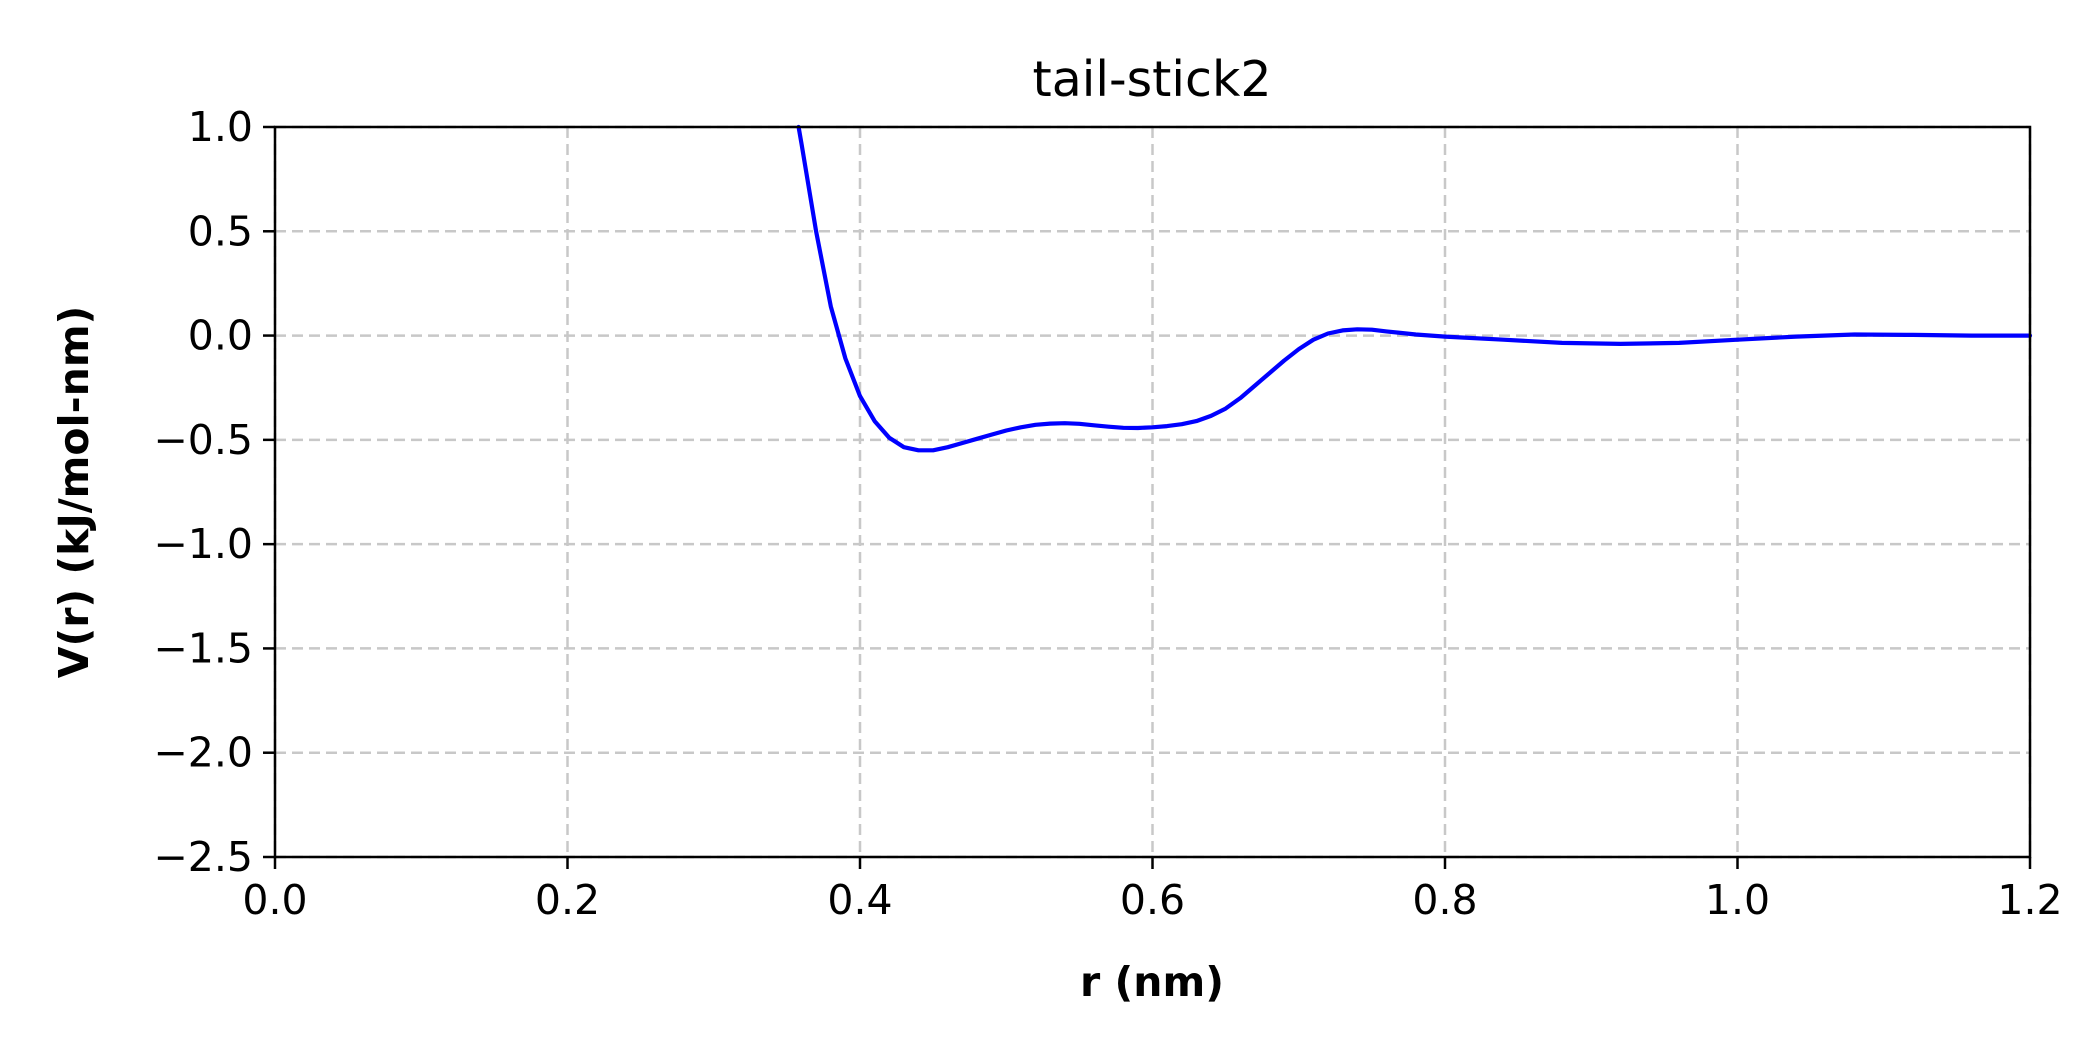  What do you see at coordinates (2029, 900) in the screenshot?
I see `x-tick-label: 1.2` at bounding box center [2029, 900].